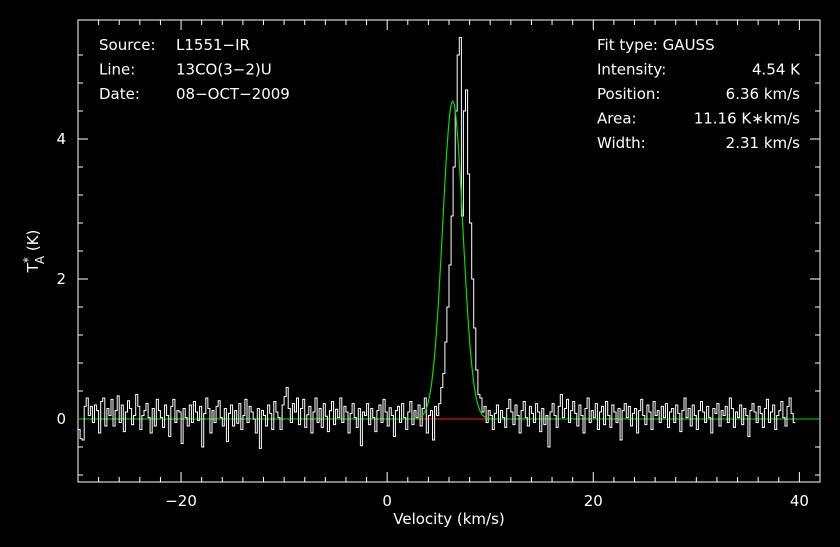  I want to click on x-tick-label: 0, so click(387, 501).